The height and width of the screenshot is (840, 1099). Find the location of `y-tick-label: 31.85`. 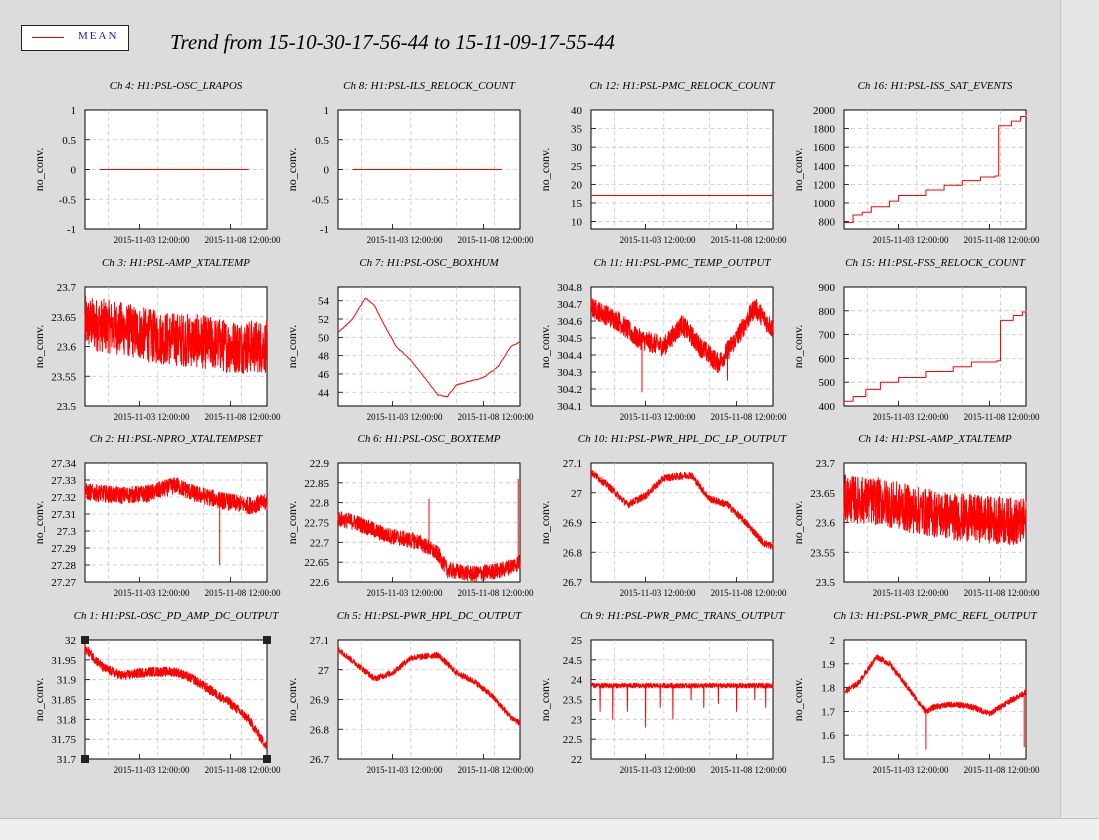

y-tick-label: 31.85 is located at coordinates (63, 701).